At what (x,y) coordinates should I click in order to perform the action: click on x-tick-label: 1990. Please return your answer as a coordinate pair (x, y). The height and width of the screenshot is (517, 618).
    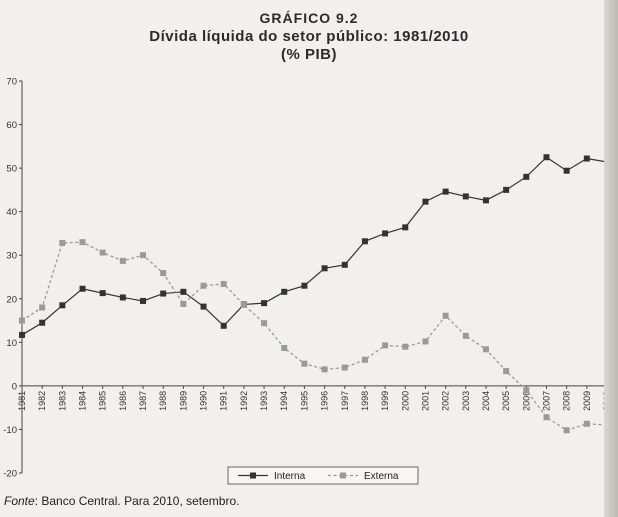
    Looking at the image, I should click on (204, 401).